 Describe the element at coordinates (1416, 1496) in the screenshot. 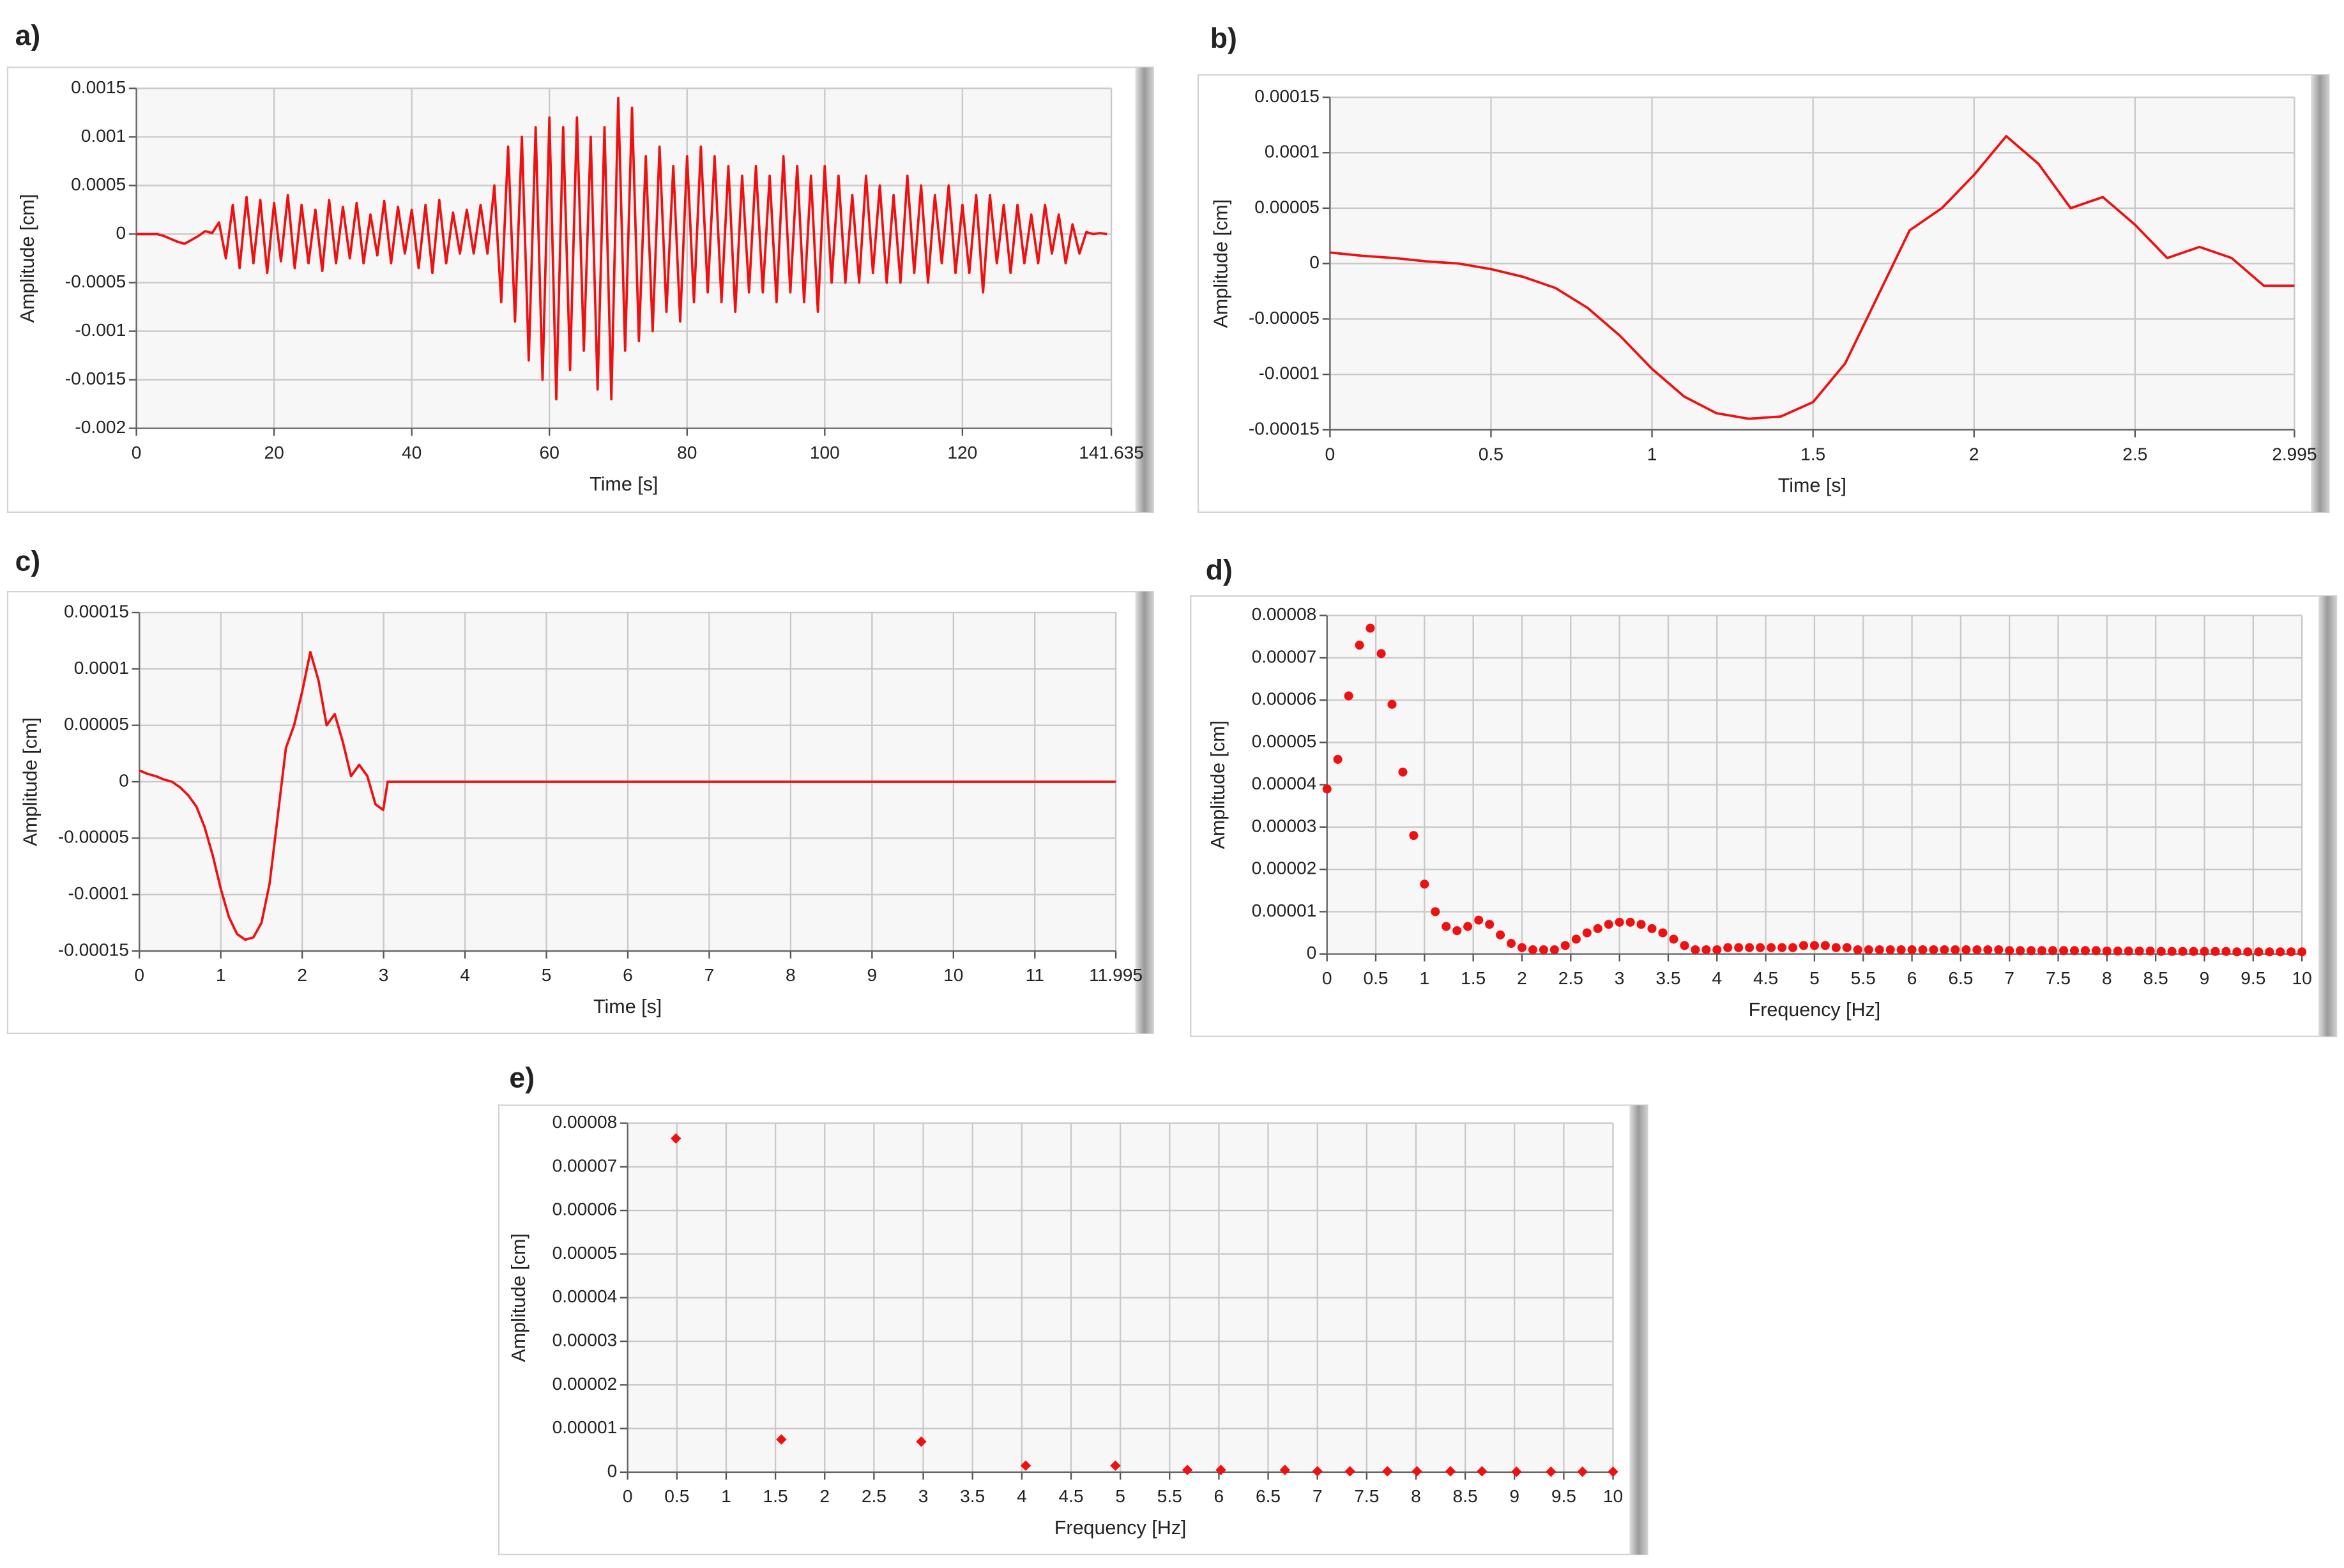

I see `x-tick-label: 8` at that location.